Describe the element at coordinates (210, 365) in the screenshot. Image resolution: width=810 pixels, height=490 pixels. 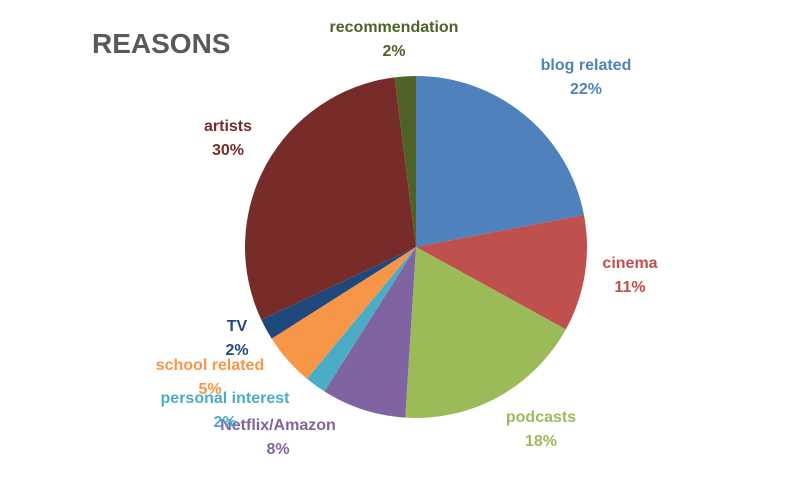
I see `slice-category-label: school related` at that location.